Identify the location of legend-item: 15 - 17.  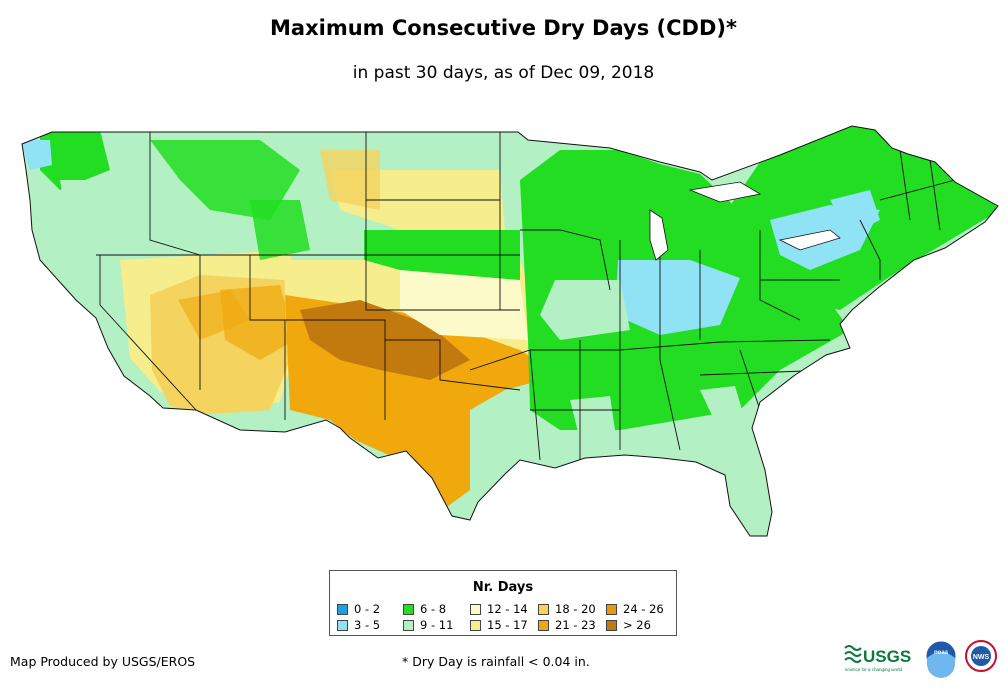
(499, 625).